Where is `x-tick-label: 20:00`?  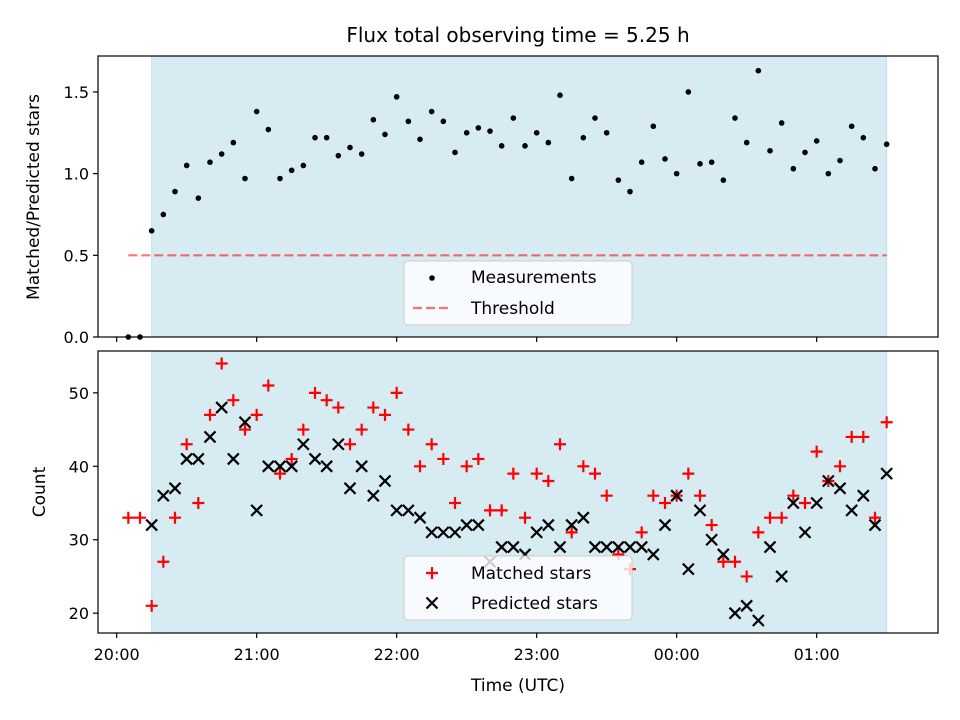
x-tick-label: 20:00 is located at coordinates (117, 654).